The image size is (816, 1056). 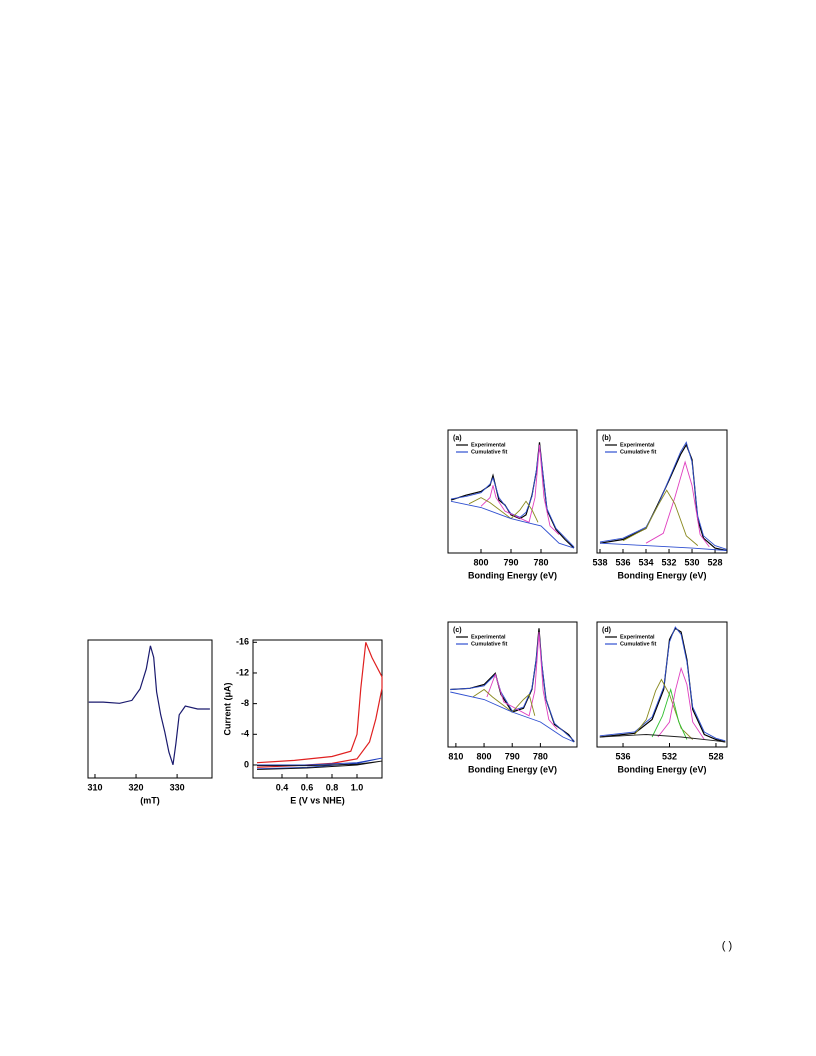 What do you see at coordinates (245, 734) in the screenshot?
I see `y-tick-label: -4` at bounding box center [245, 734].